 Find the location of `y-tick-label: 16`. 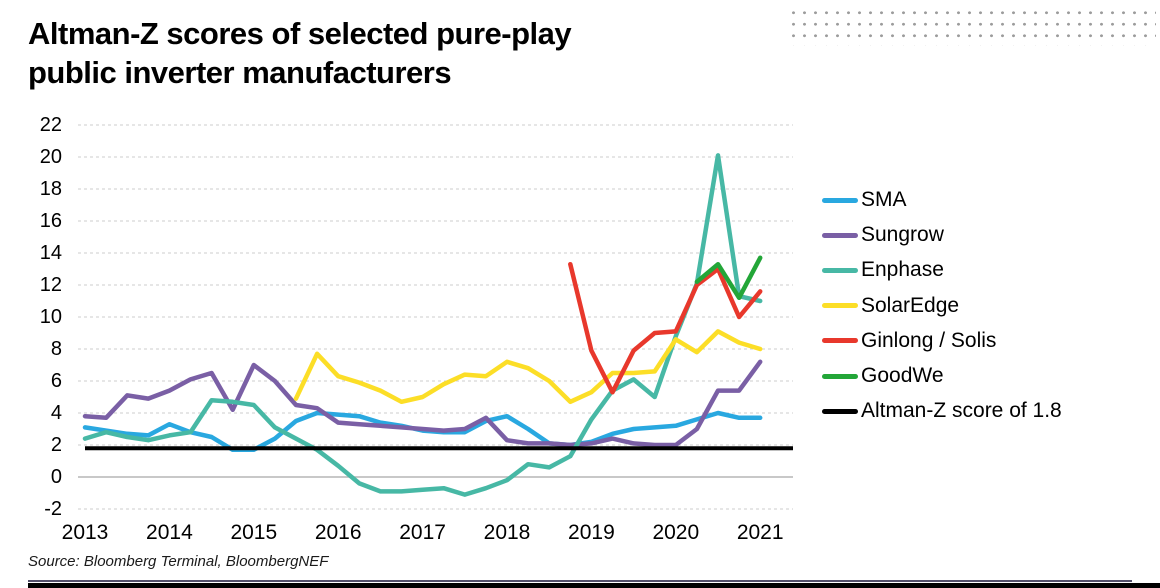

y-tick-label: 16 is located at coordinates (50, 221).